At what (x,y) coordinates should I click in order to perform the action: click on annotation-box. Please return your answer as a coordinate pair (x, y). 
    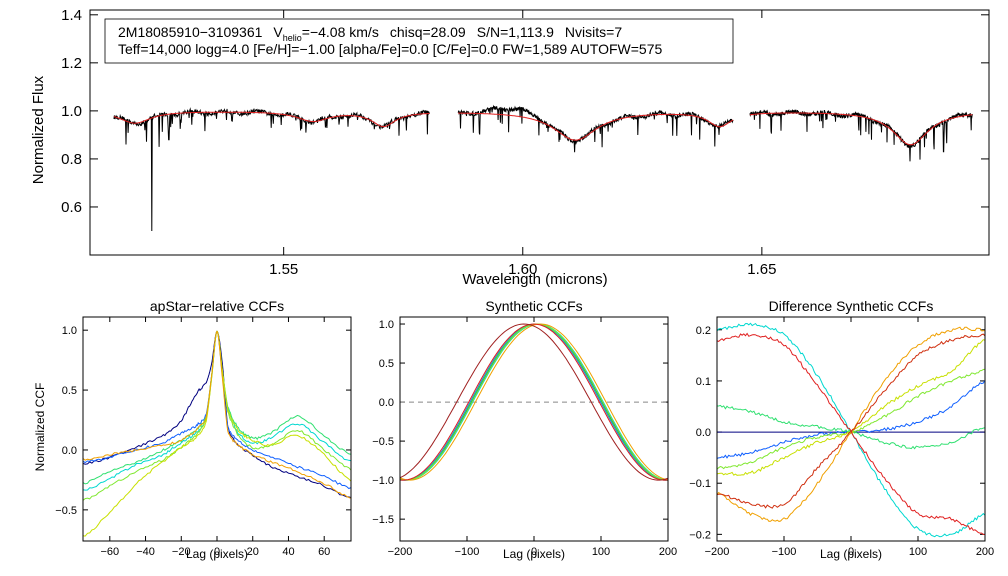
    Looking at the image, I should click on (419, 41).